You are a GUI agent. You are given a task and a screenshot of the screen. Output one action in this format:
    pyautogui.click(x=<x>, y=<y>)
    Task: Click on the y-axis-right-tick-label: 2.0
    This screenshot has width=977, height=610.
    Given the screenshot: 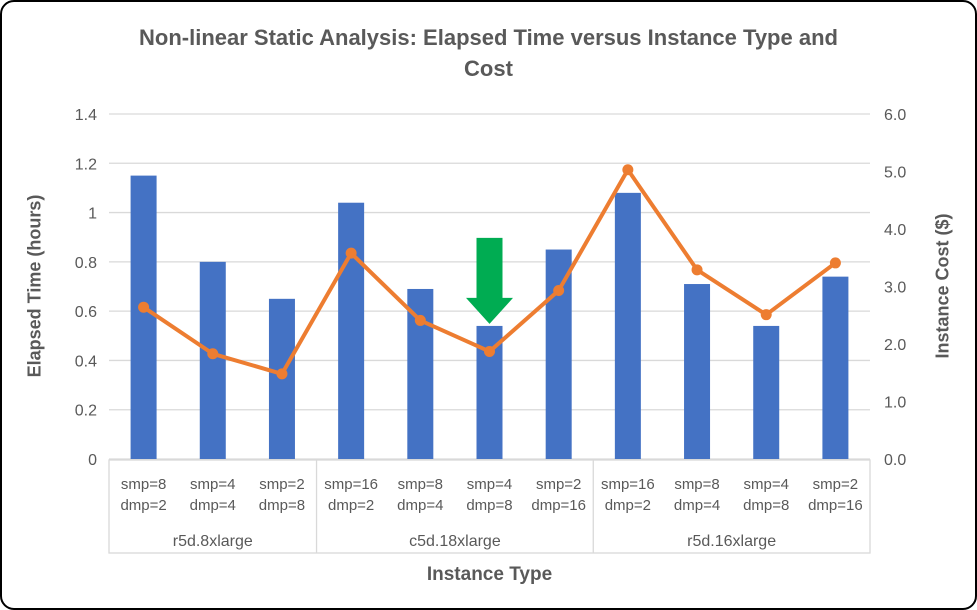 What is the action you would take?
    pyautogui.click(x=895, y=345)
    